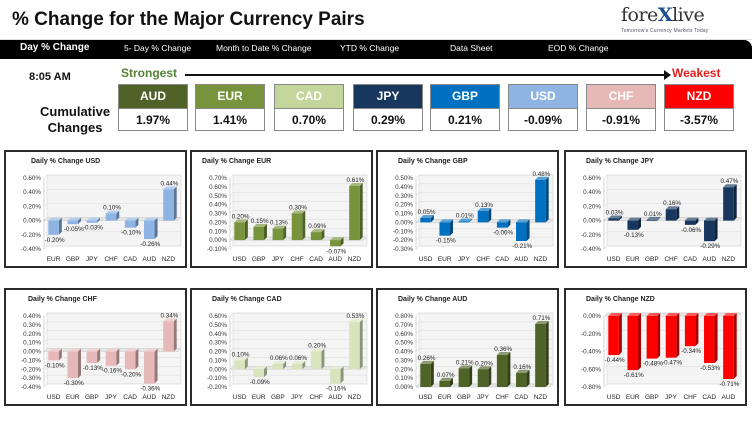  Describe the element at coordinates (370, 48) in the screenshot. I see `tab-ytd-change: YTD % Change` at that location.